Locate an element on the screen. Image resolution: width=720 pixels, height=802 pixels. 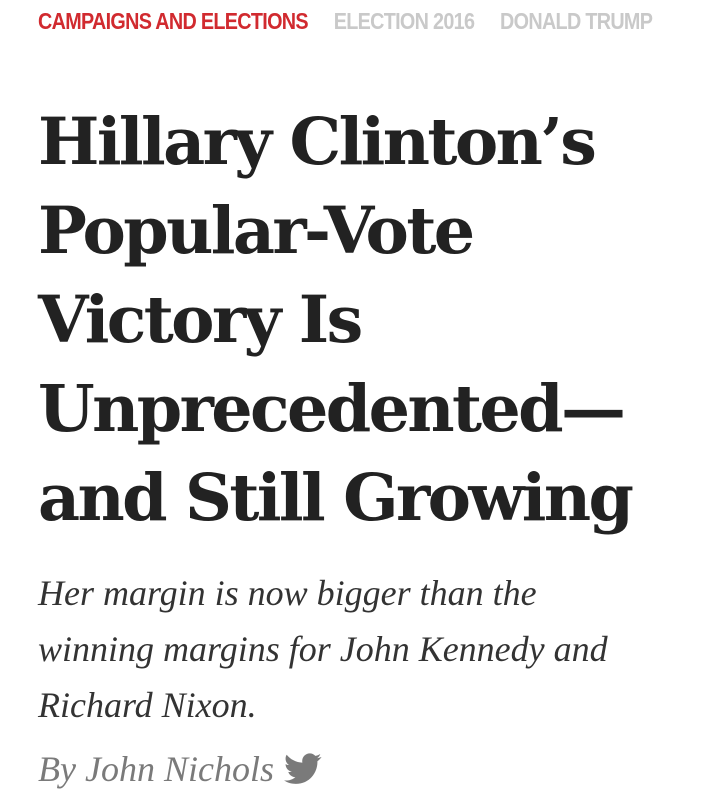
headline-line: Hillary Clinton’s is located at coordinates (317, 142).